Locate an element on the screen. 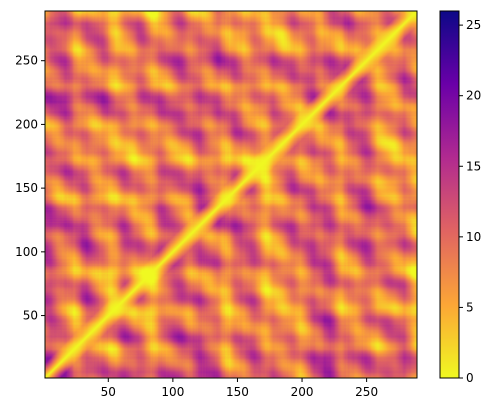 Image resolution: width=496 pixels, height=413 pixels. y-tick-label: 200 is located at coordinates (26, 124).